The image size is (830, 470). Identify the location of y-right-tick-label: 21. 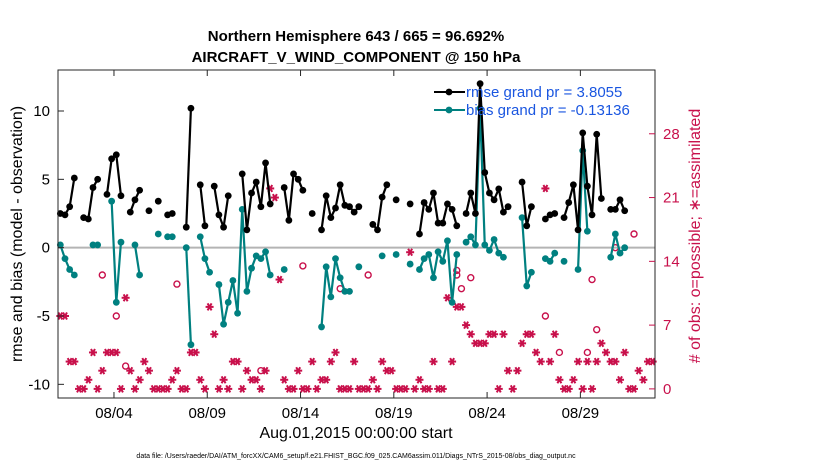
(671, 198).